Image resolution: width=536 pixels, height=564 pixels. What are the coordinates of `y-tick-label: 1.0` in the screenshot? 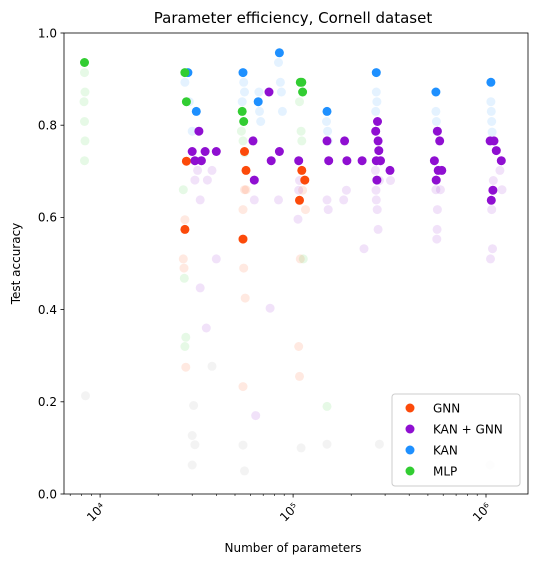 It's located at (47, 33).